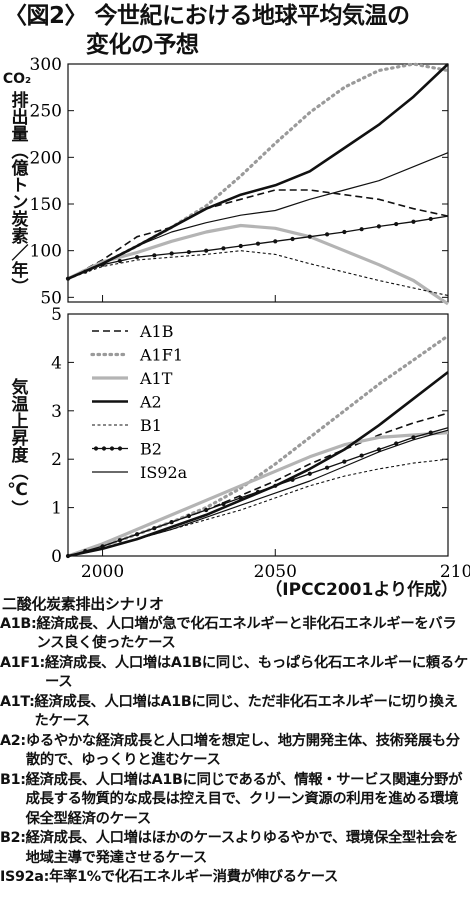  Describe the element at coordinates (56, 557) in the screenshot. I see `y-tick-label: 0` at that location.